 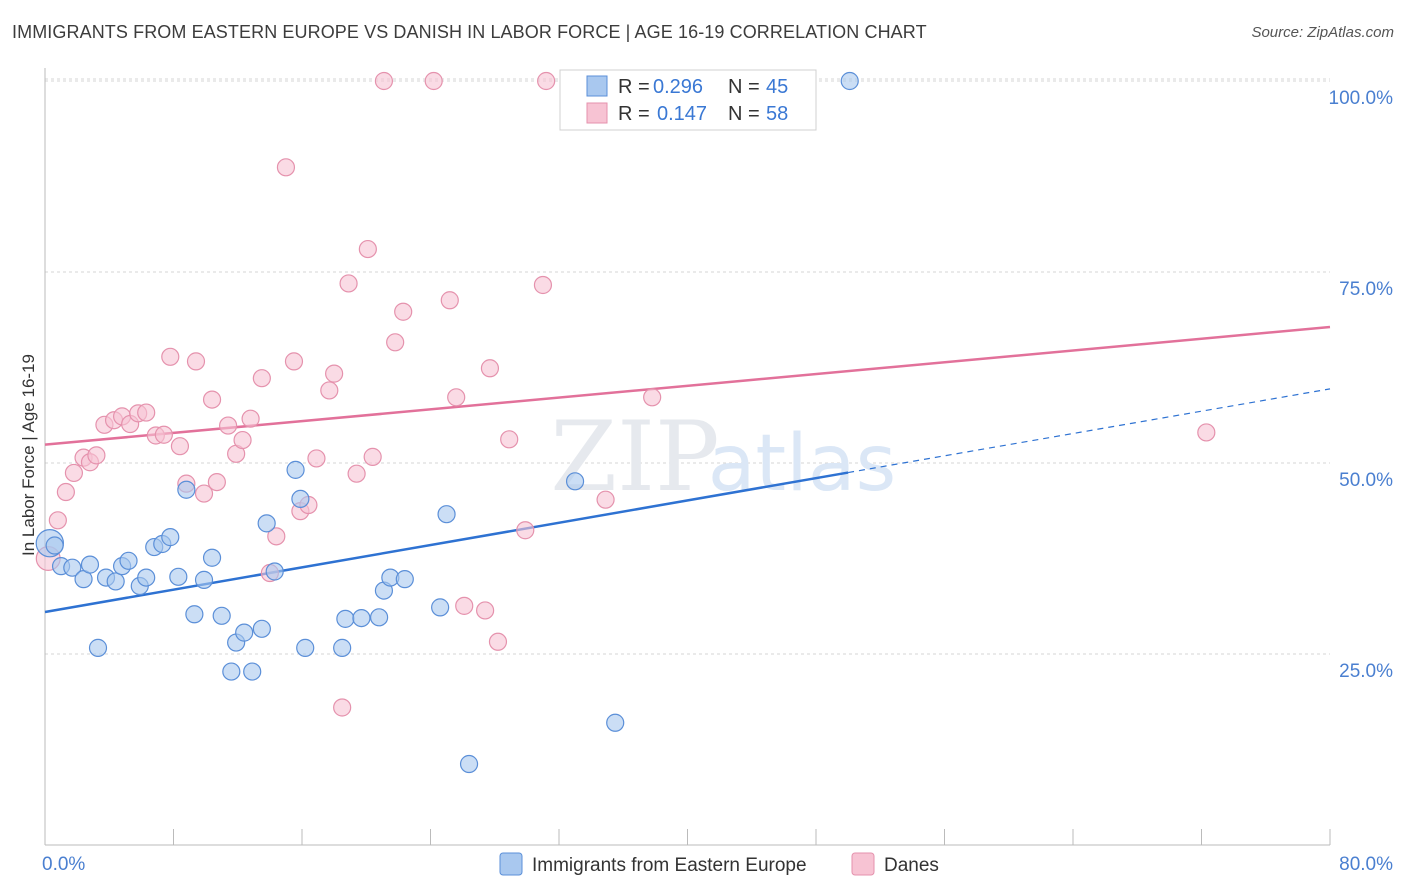 What do you see at coordinates (597, 86) in the screenshot?
I see `stats-legend-swatch-blue` at bounding box center [597, 86].